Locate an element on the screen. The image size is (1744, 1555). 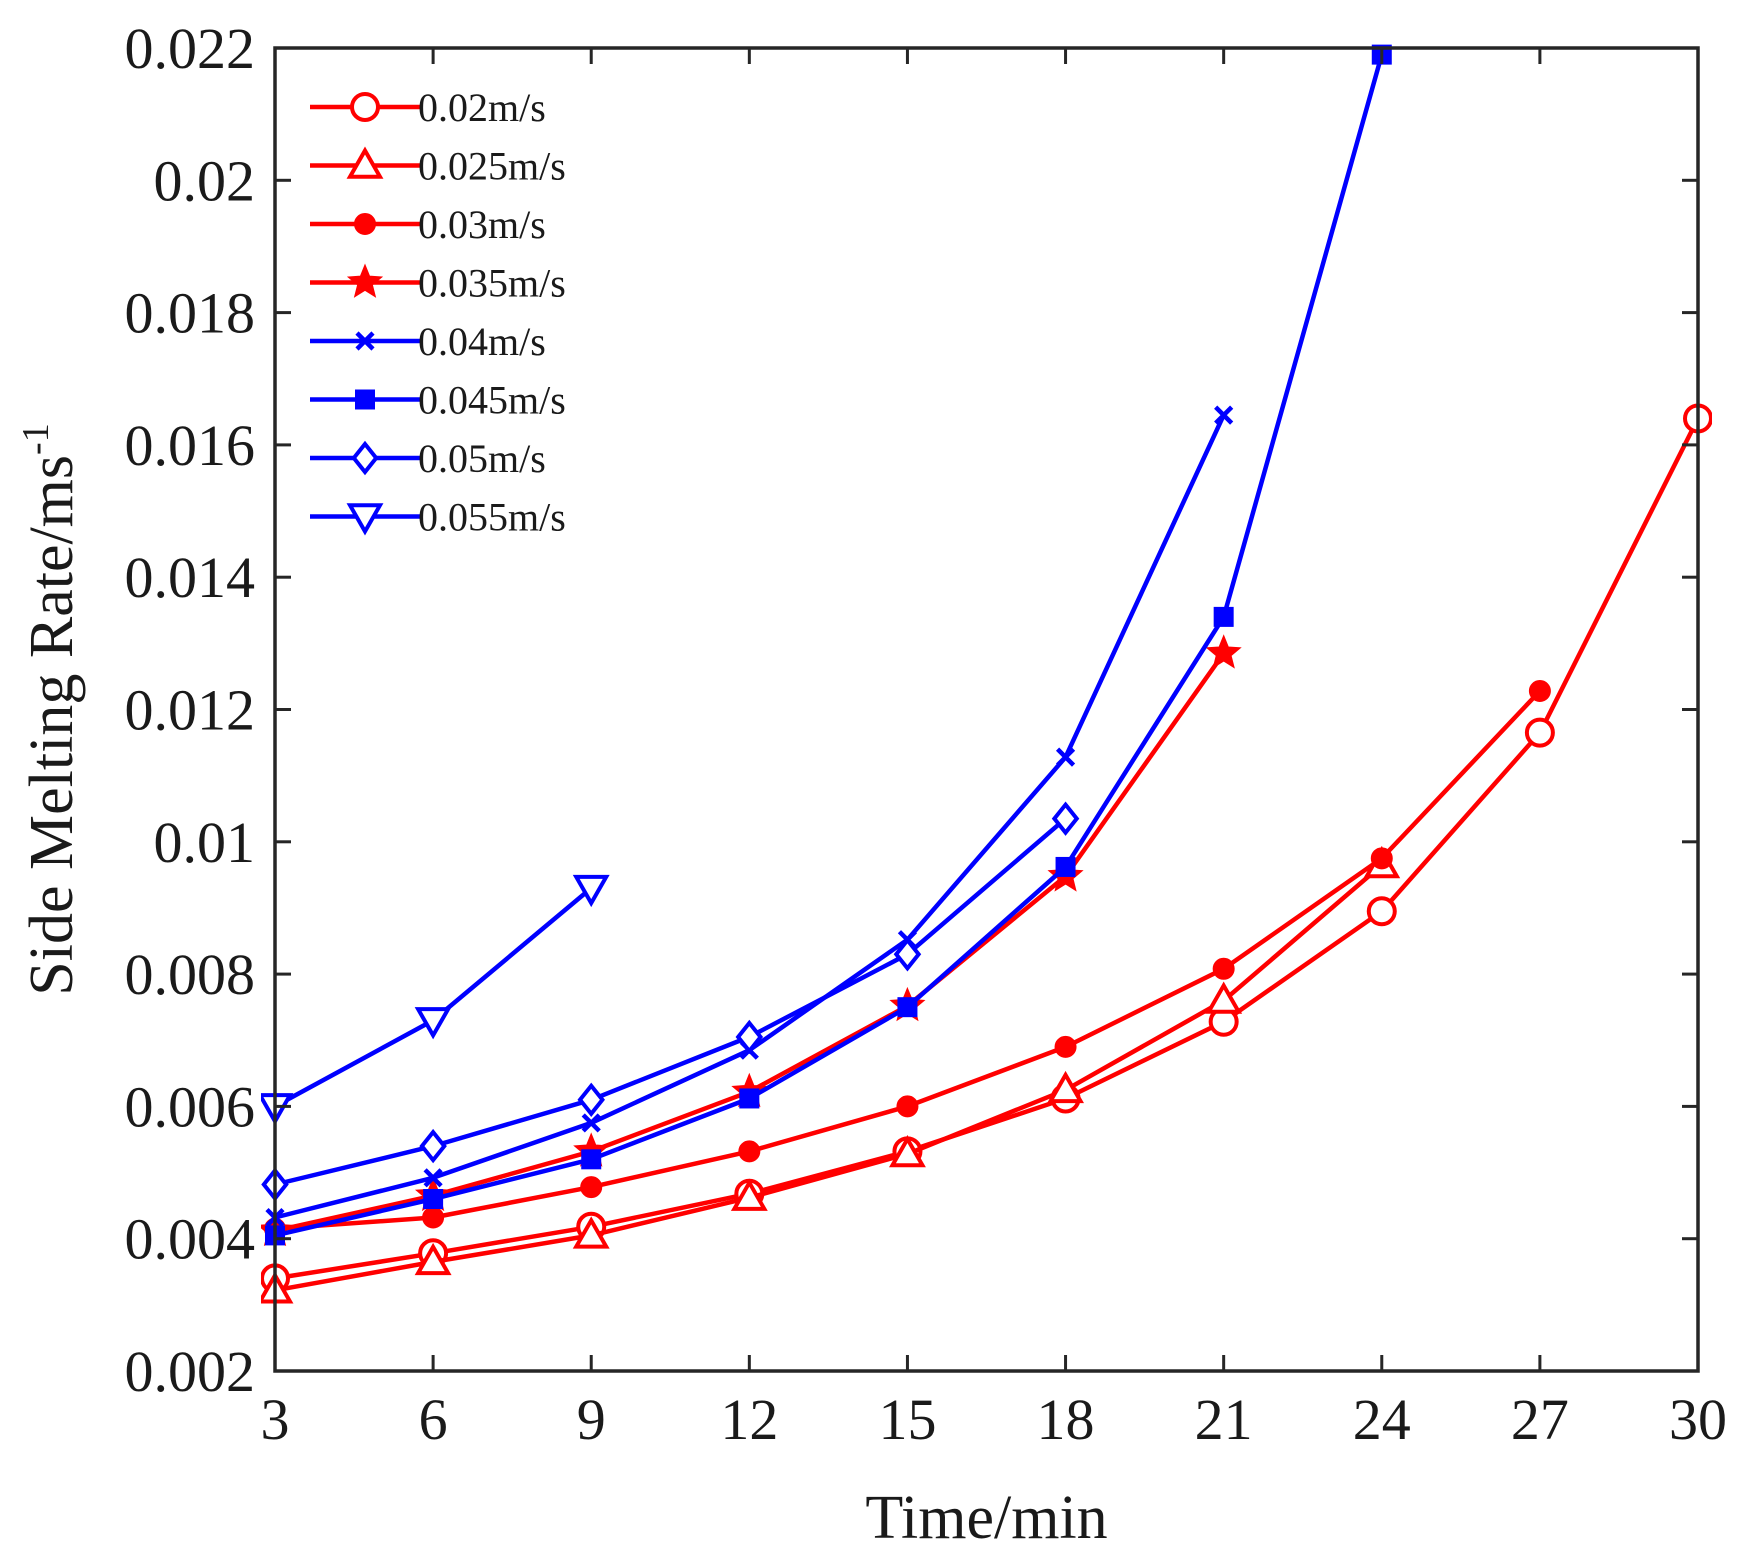
data-point-0.045m/s-15 is located at coordinates (907, 1007).